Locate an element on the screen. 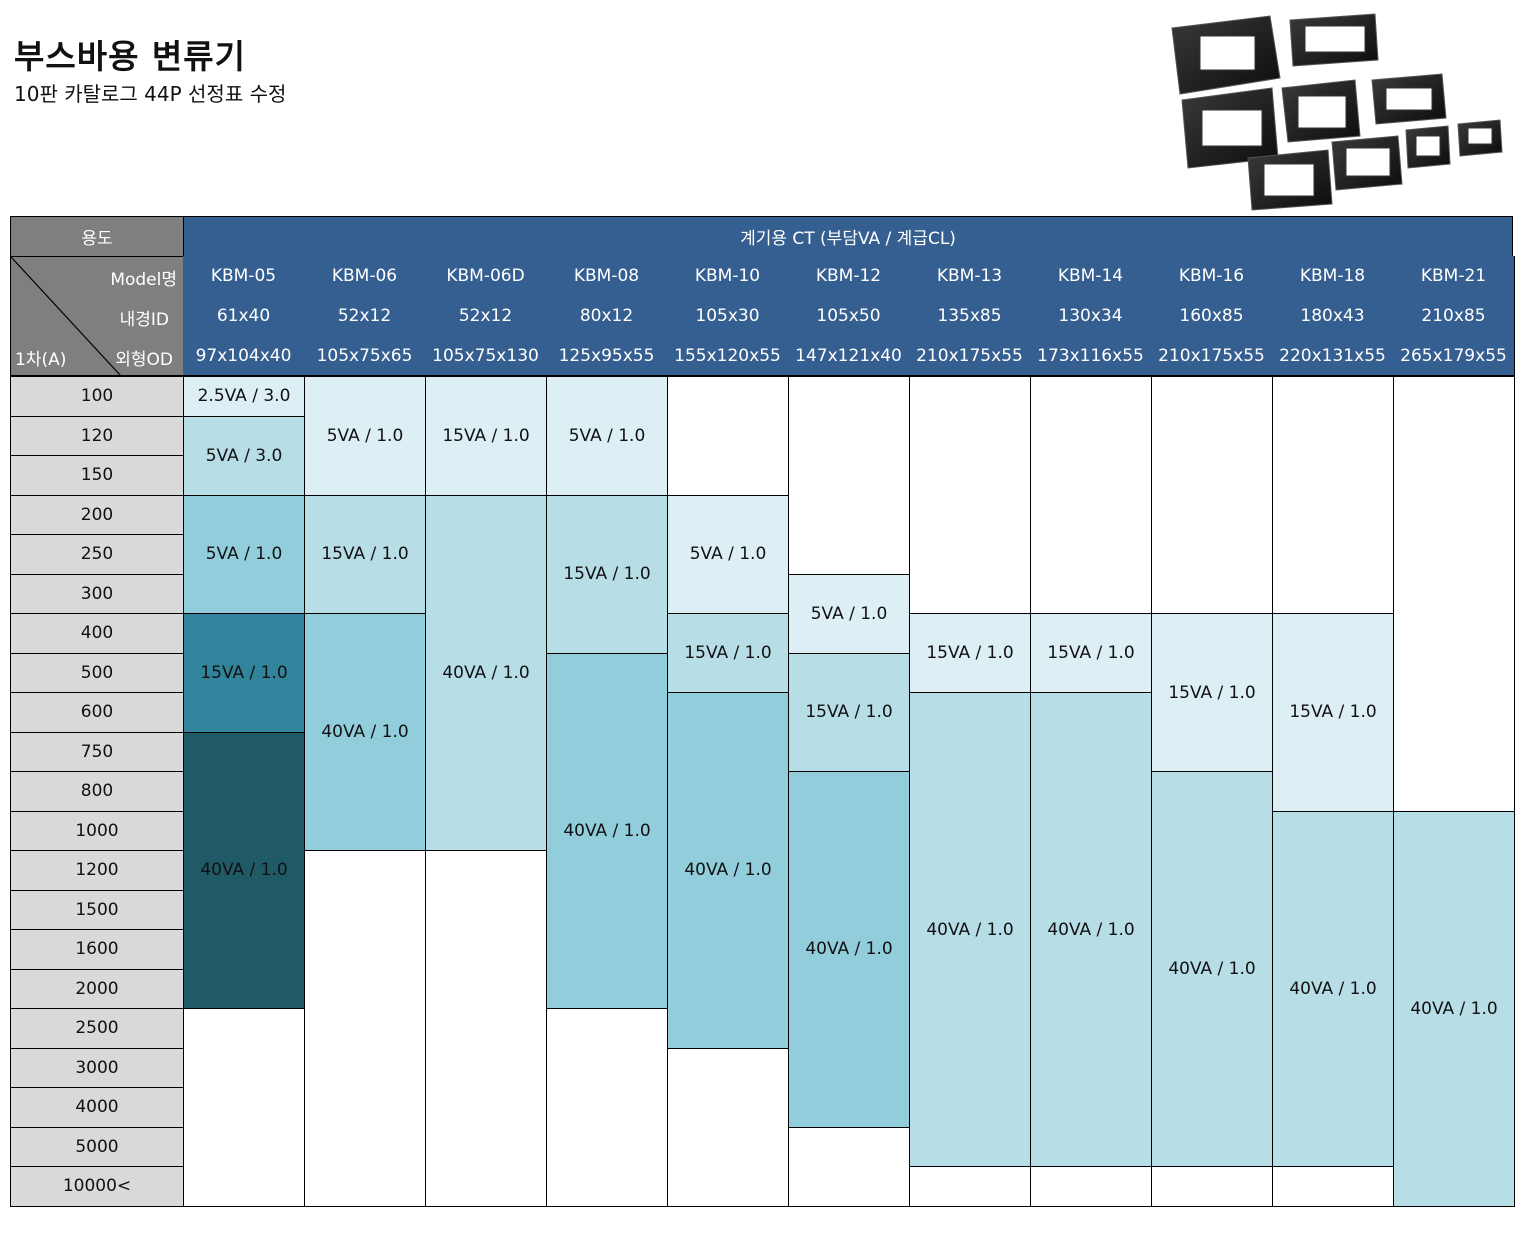  corner-inner-label: 내경ID is located at coordinates (144, 320).